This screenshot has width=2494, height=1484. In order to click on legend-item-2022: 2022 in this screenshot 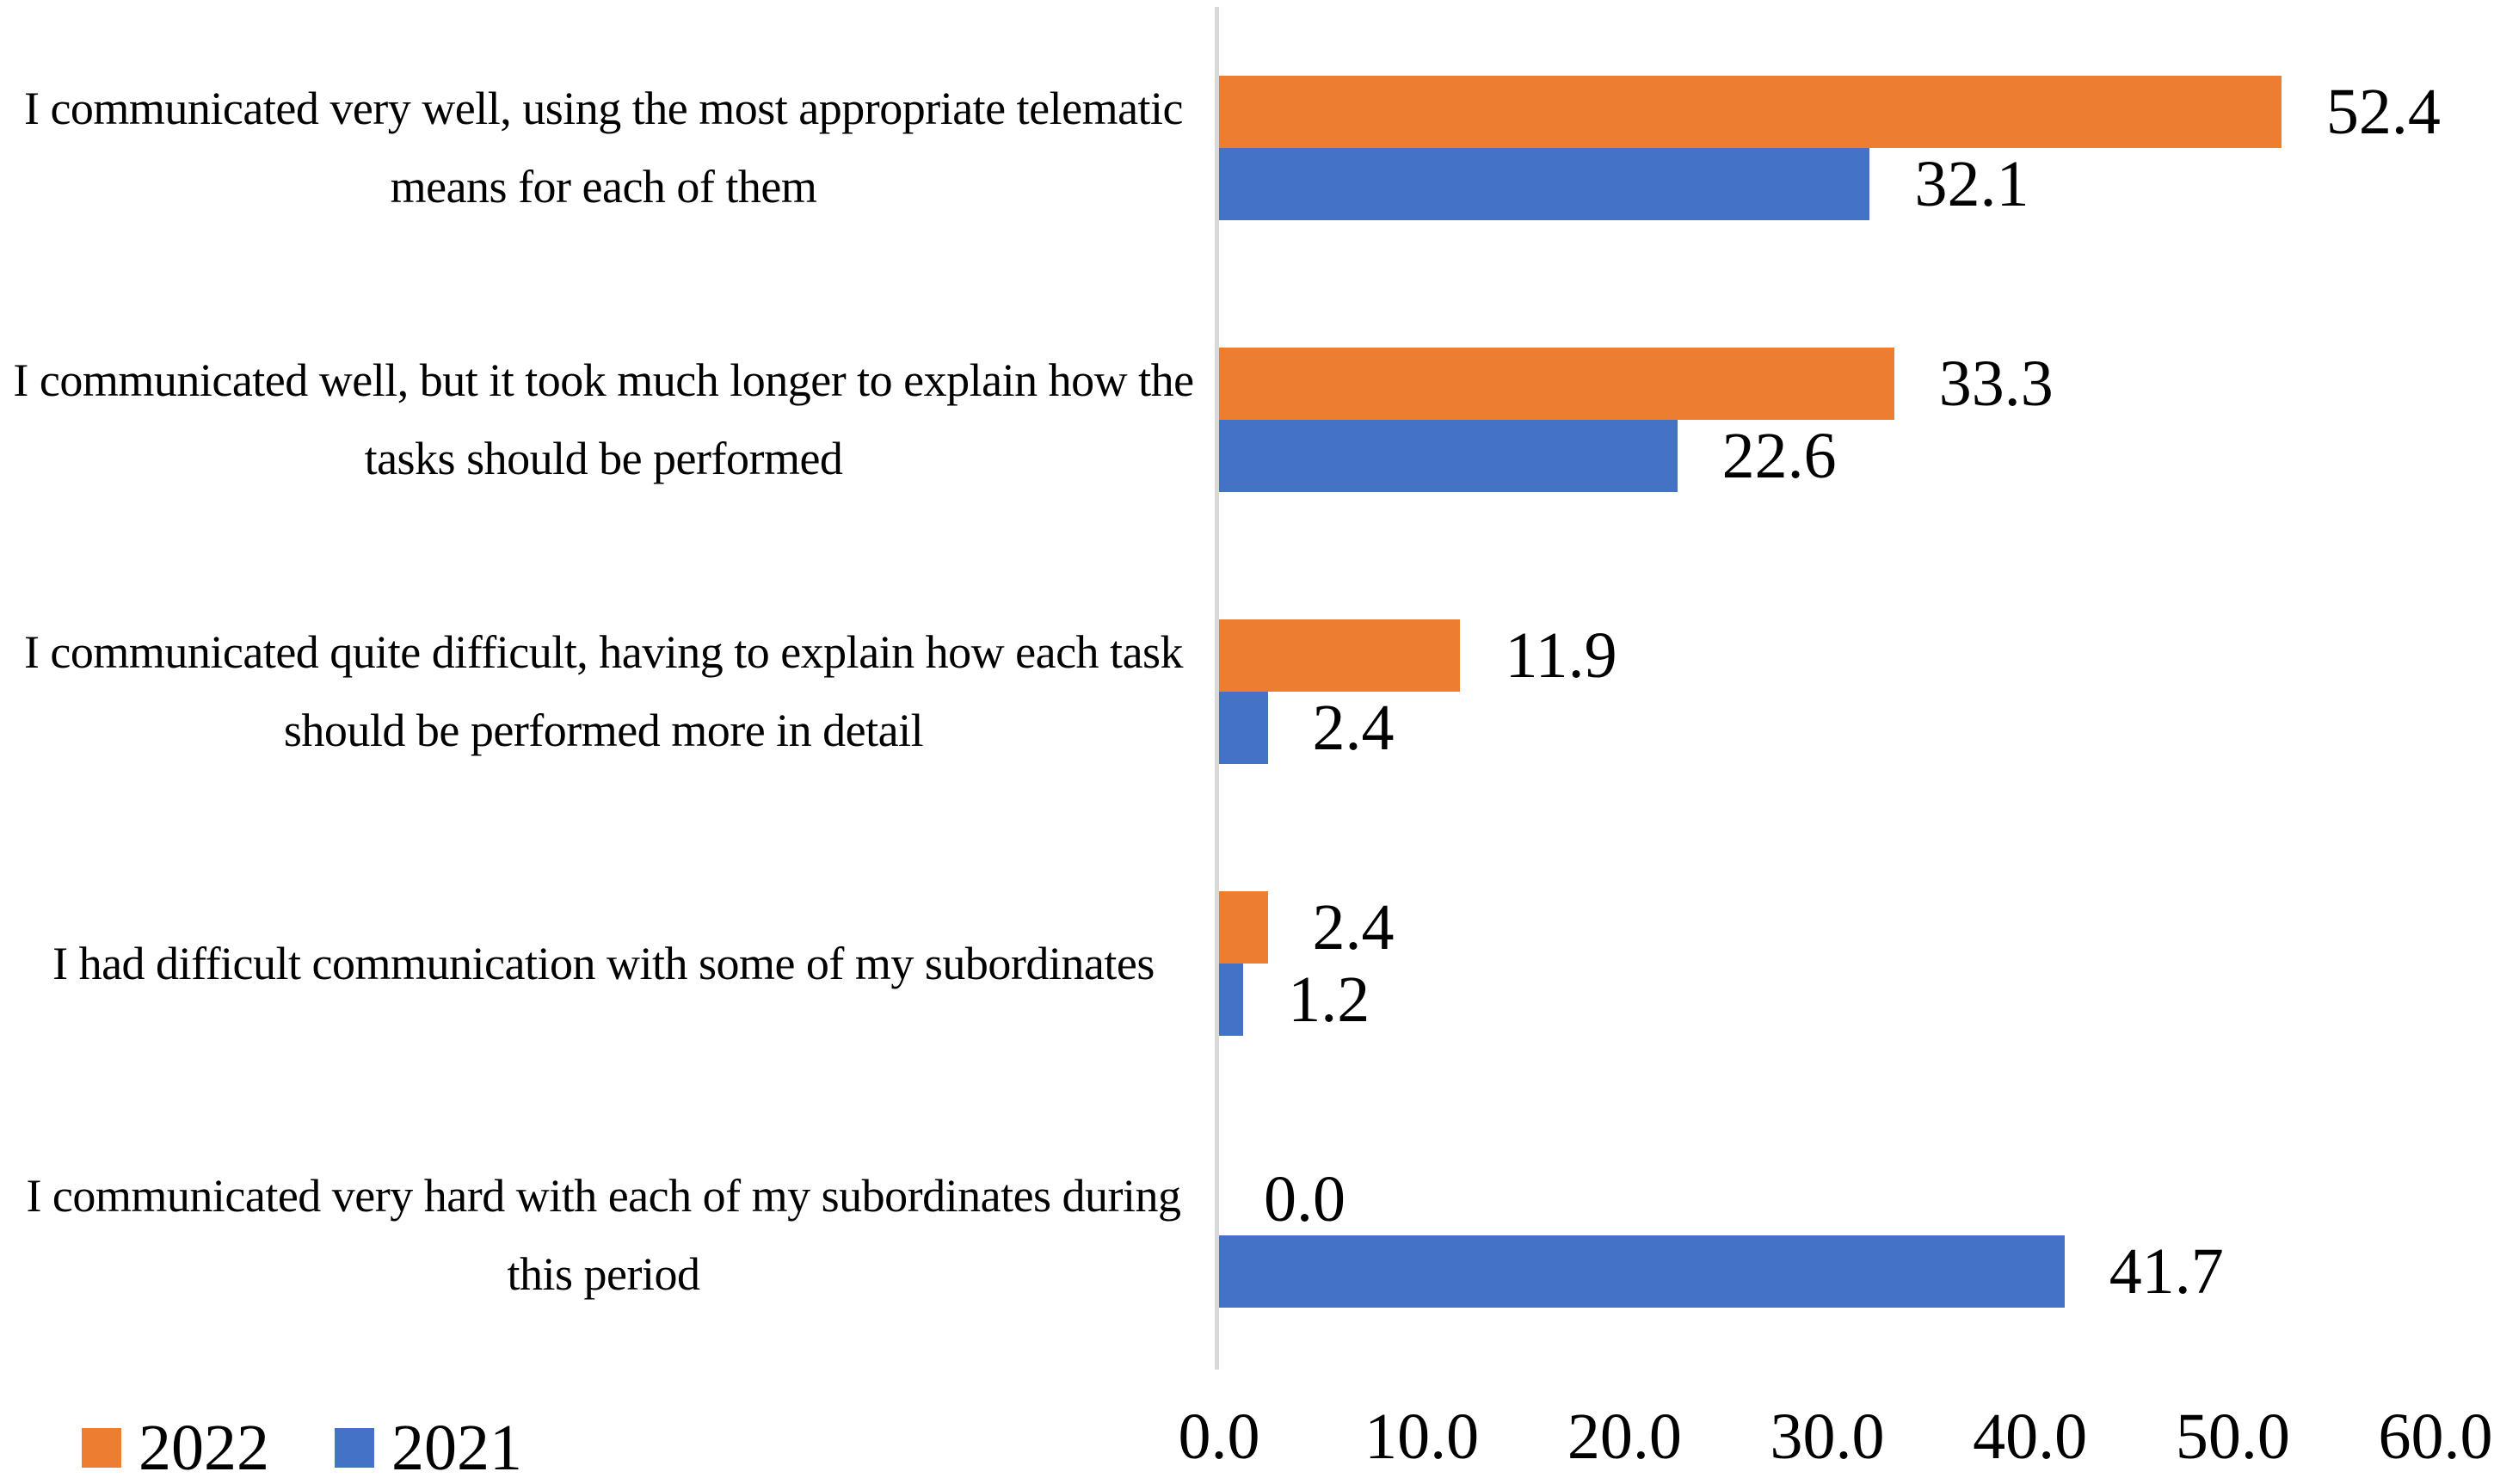, I will do `click(176, 1448)`.